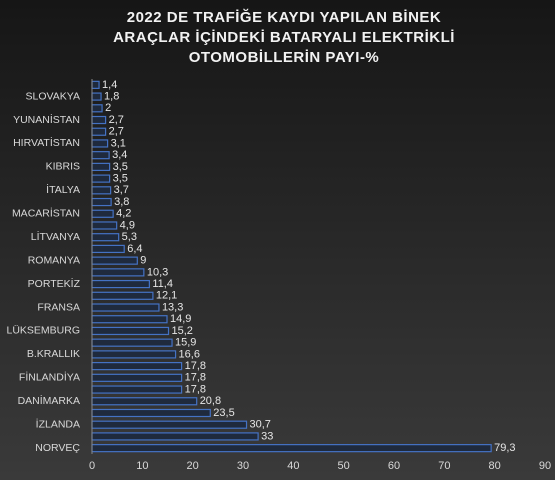  What do you see at coordinates (172, 307) in the screenshot?
I see `value-label: 13,3` at bounding box center [172, 307].